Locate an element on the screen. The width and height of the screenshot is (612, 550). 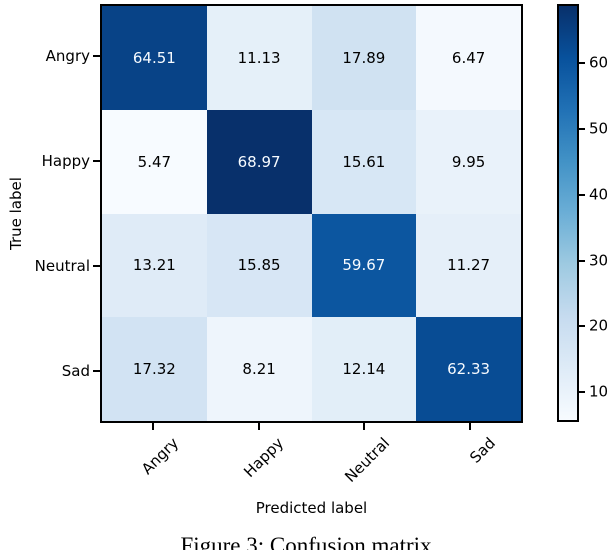
heatmap-cell-sad-sad: 62.33 is located at coordinates (468, 369).